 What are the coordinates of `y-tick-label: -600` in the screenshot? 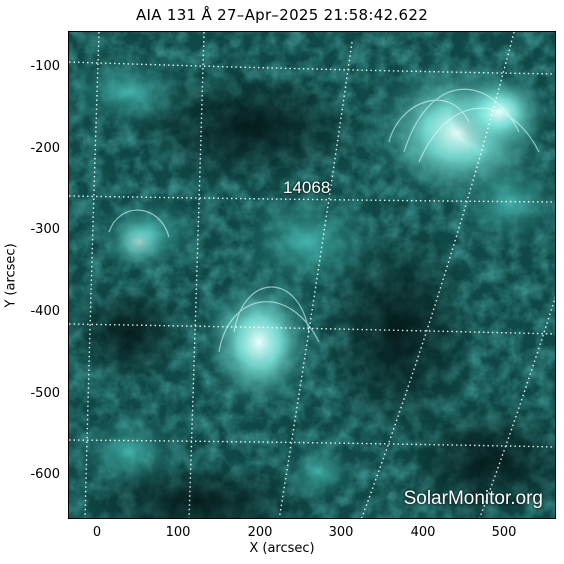 It's located at (45, 474).